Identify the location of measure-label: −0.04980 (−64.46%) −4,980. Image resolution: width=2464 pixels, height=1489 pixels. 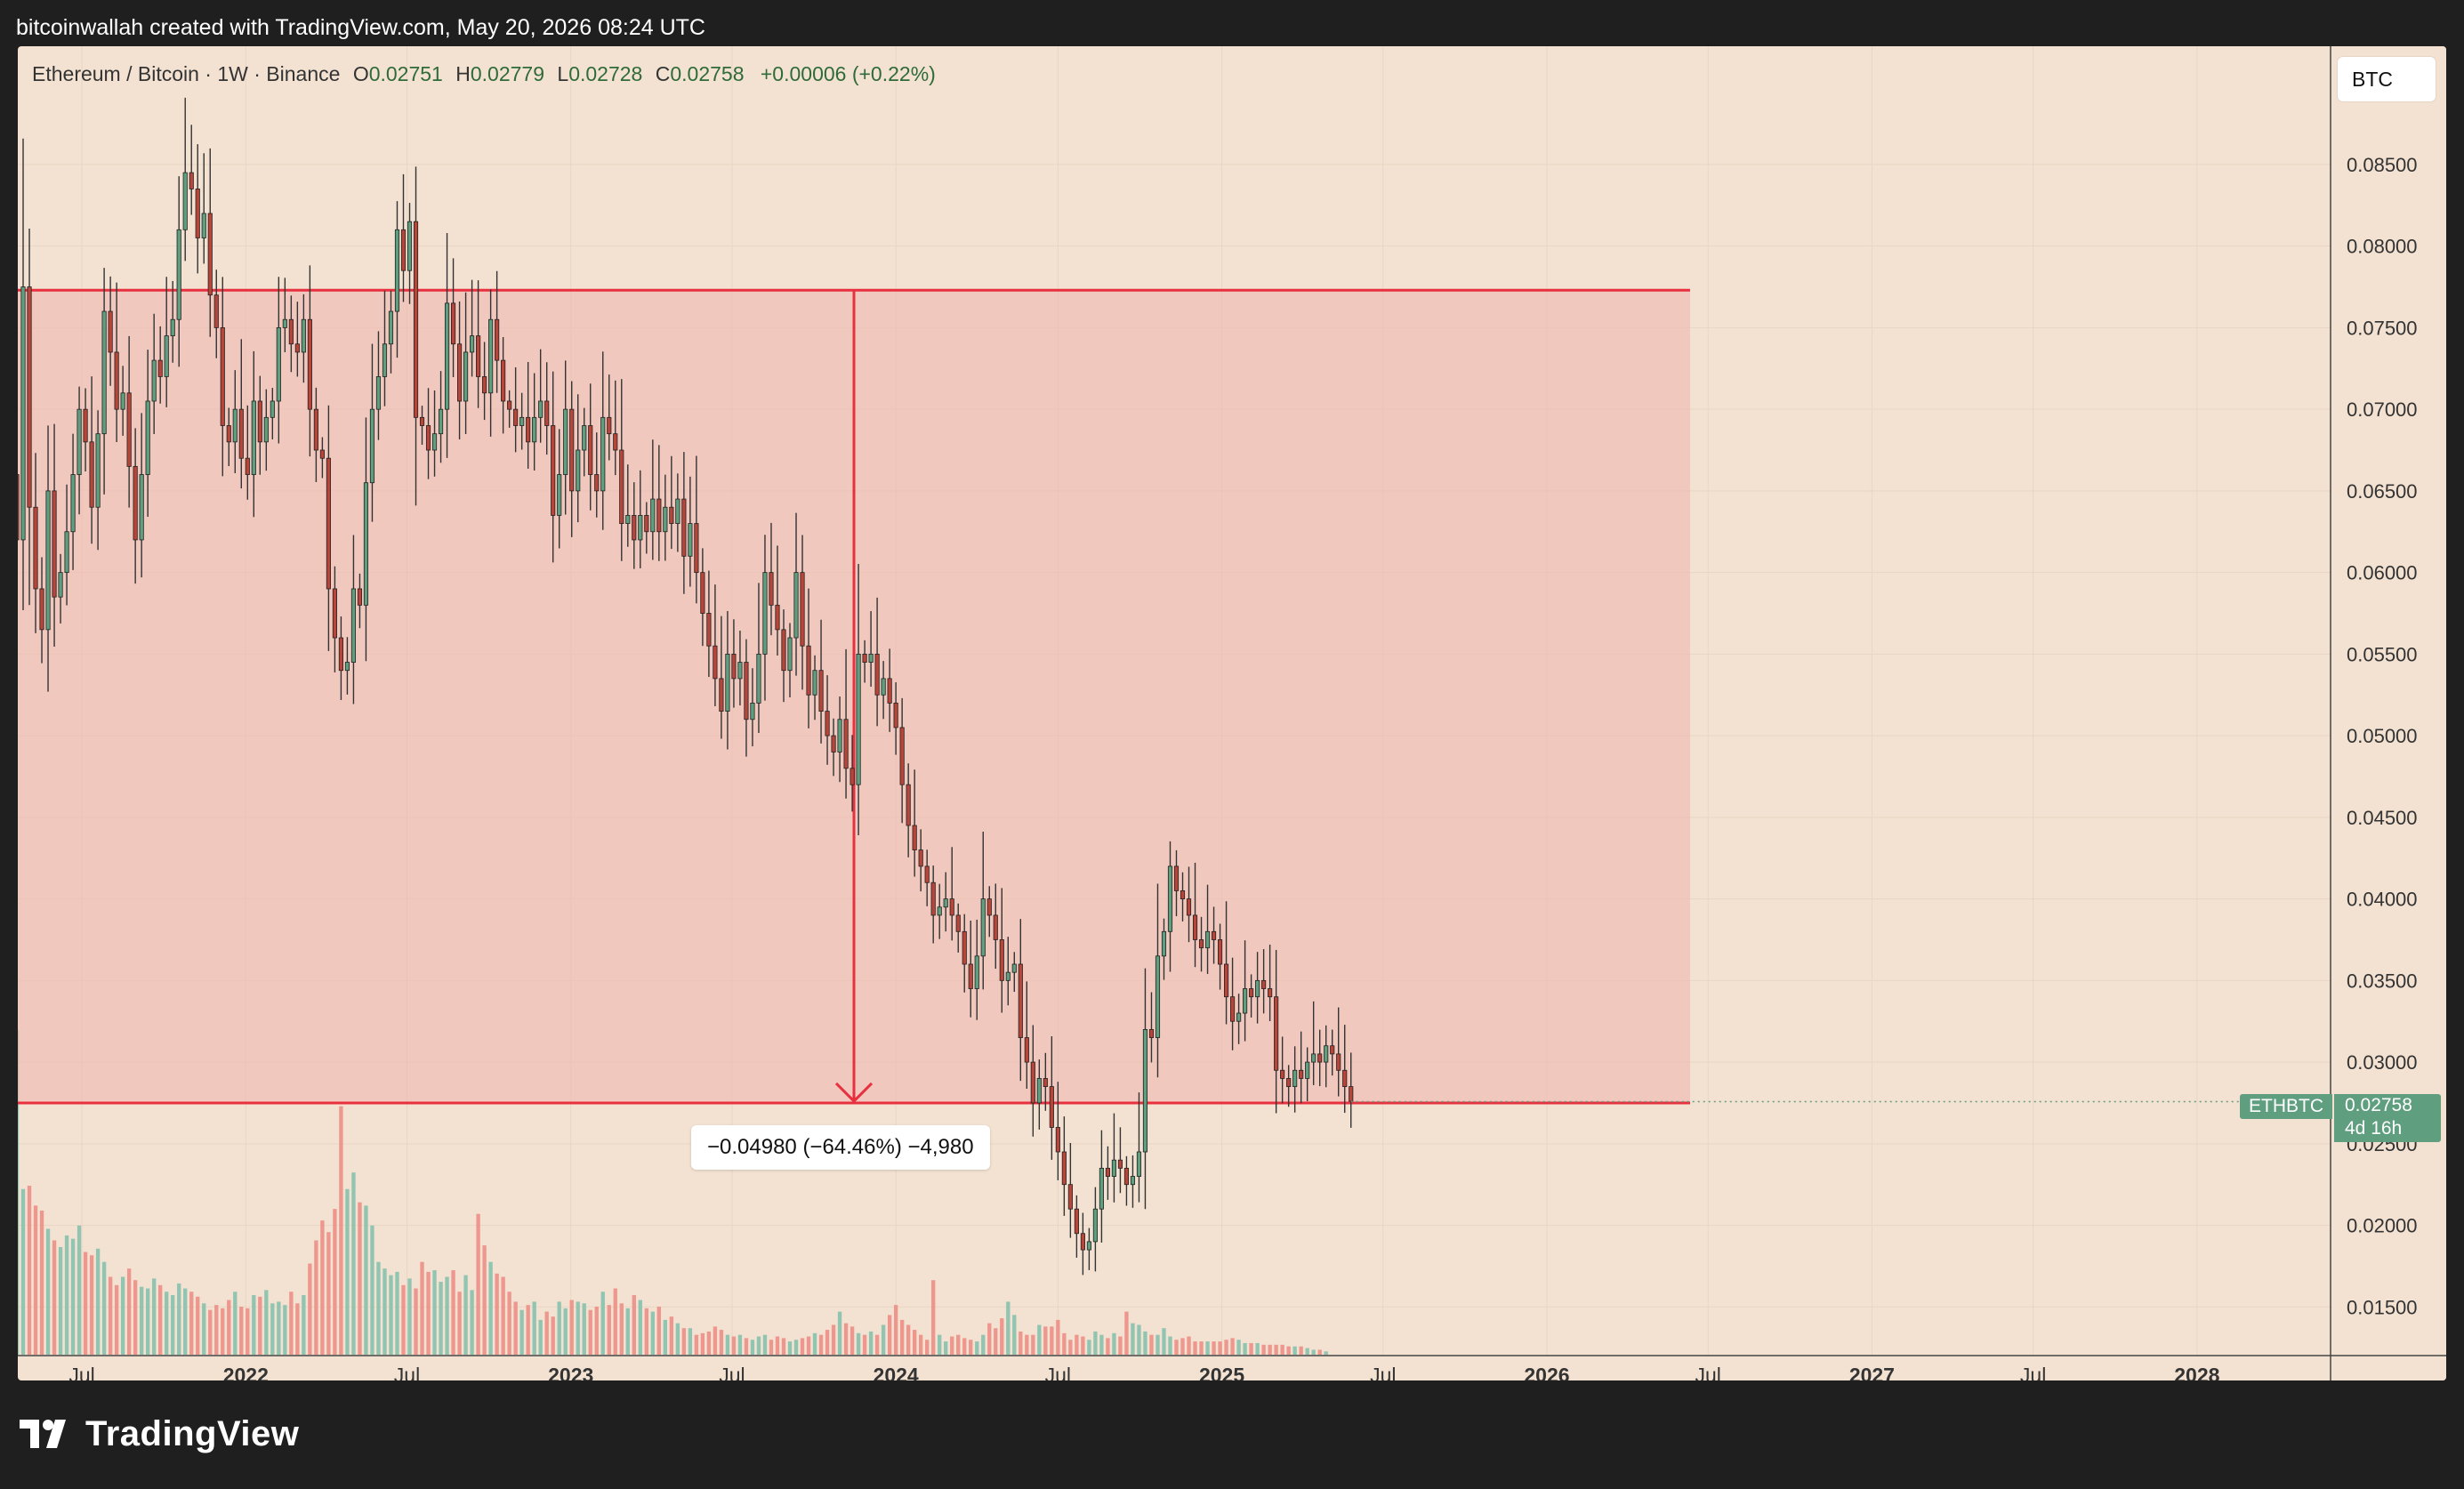
(841, 1147).